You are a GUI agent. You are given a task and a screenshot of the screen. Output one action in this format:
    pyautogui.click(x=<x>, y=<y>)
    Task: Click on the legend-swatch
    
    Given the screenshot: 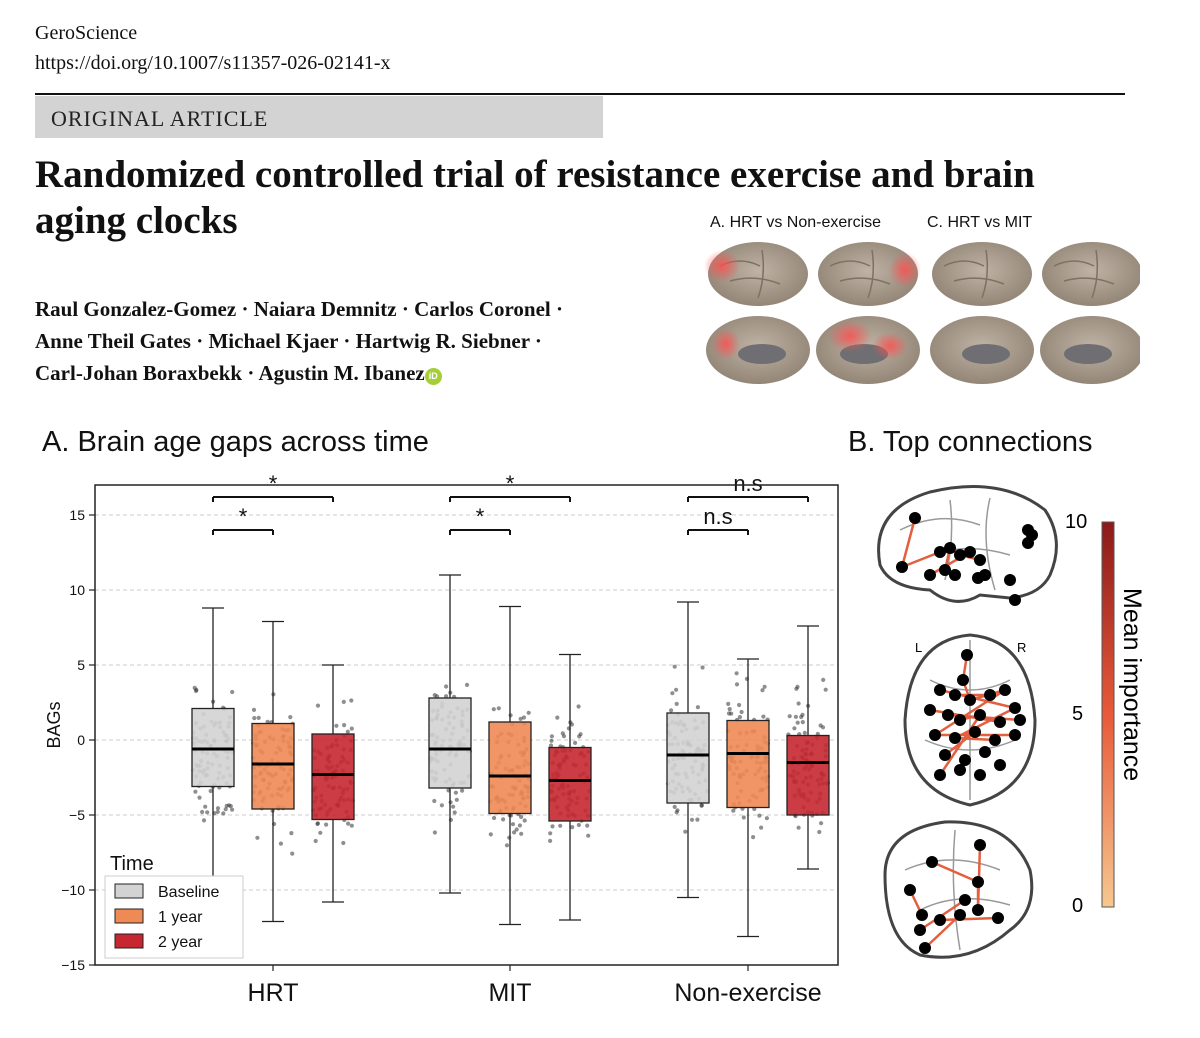 What is the action you would take?
    pyautogui.click(x=129, y=916)
    